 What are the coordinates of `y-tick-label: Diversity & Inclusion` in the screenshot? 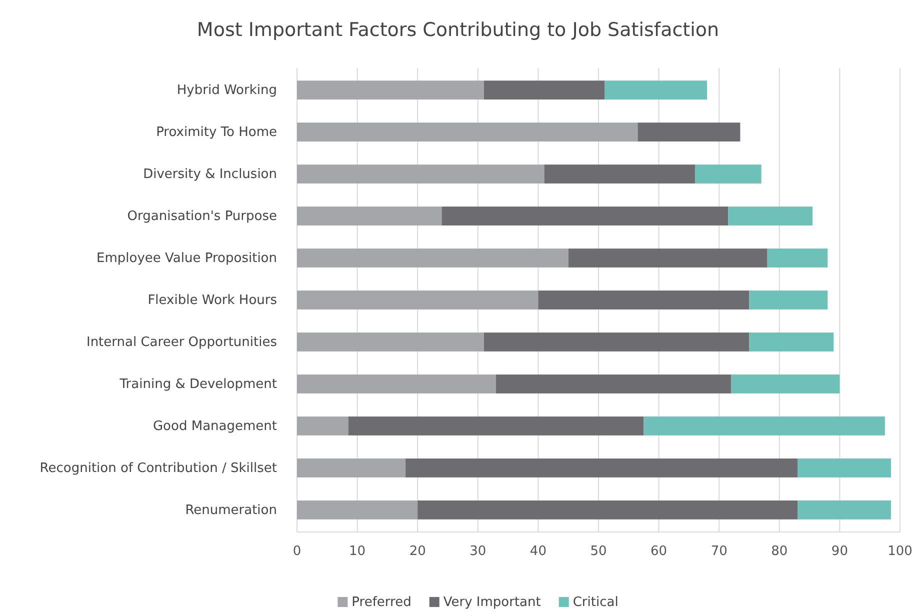 It's located at (210, 174).